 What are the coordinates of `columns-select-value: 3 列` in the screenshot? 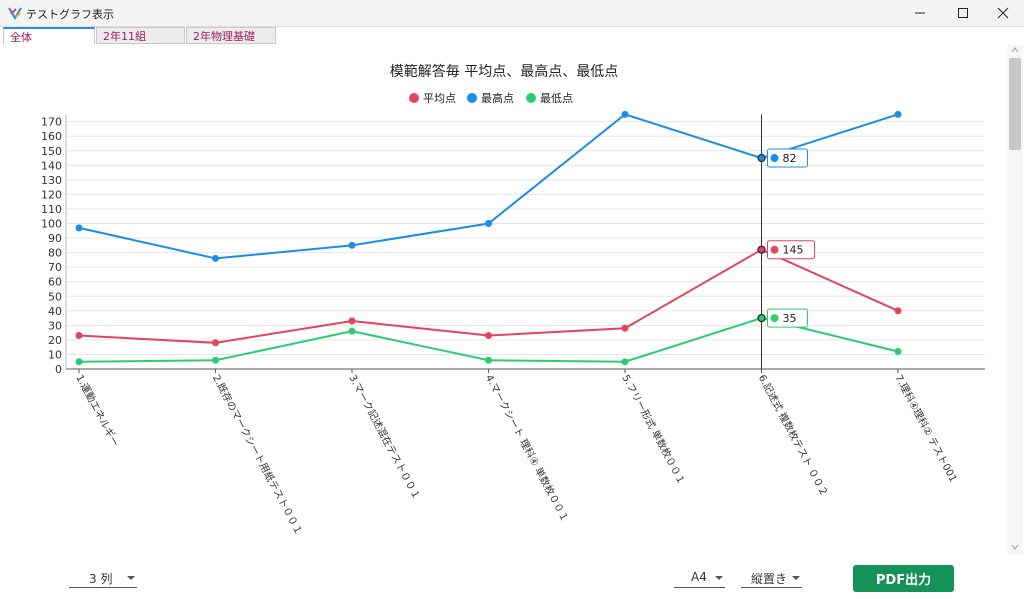 It's located at (101, 579).